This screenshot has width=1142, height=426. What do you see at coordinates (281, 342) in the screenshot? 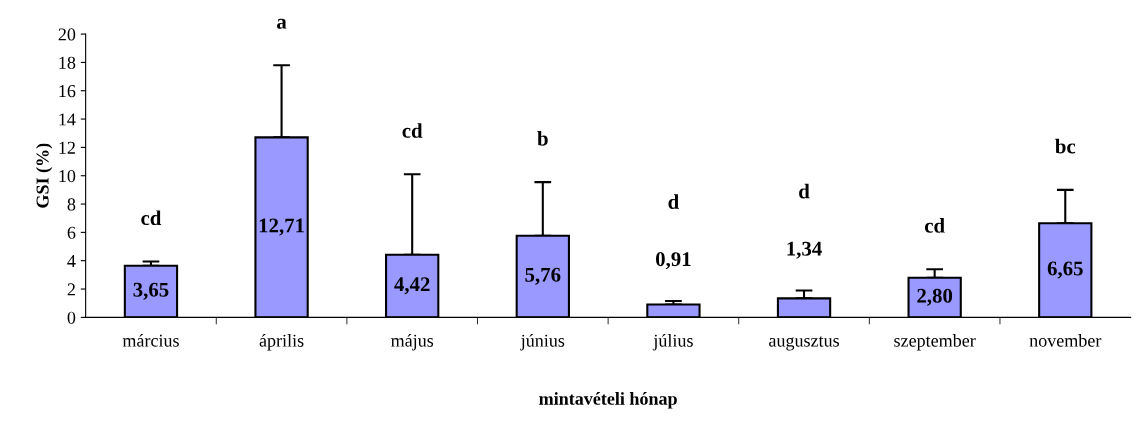
I see `x-tick-label: április` at bounding box center [281, 342].